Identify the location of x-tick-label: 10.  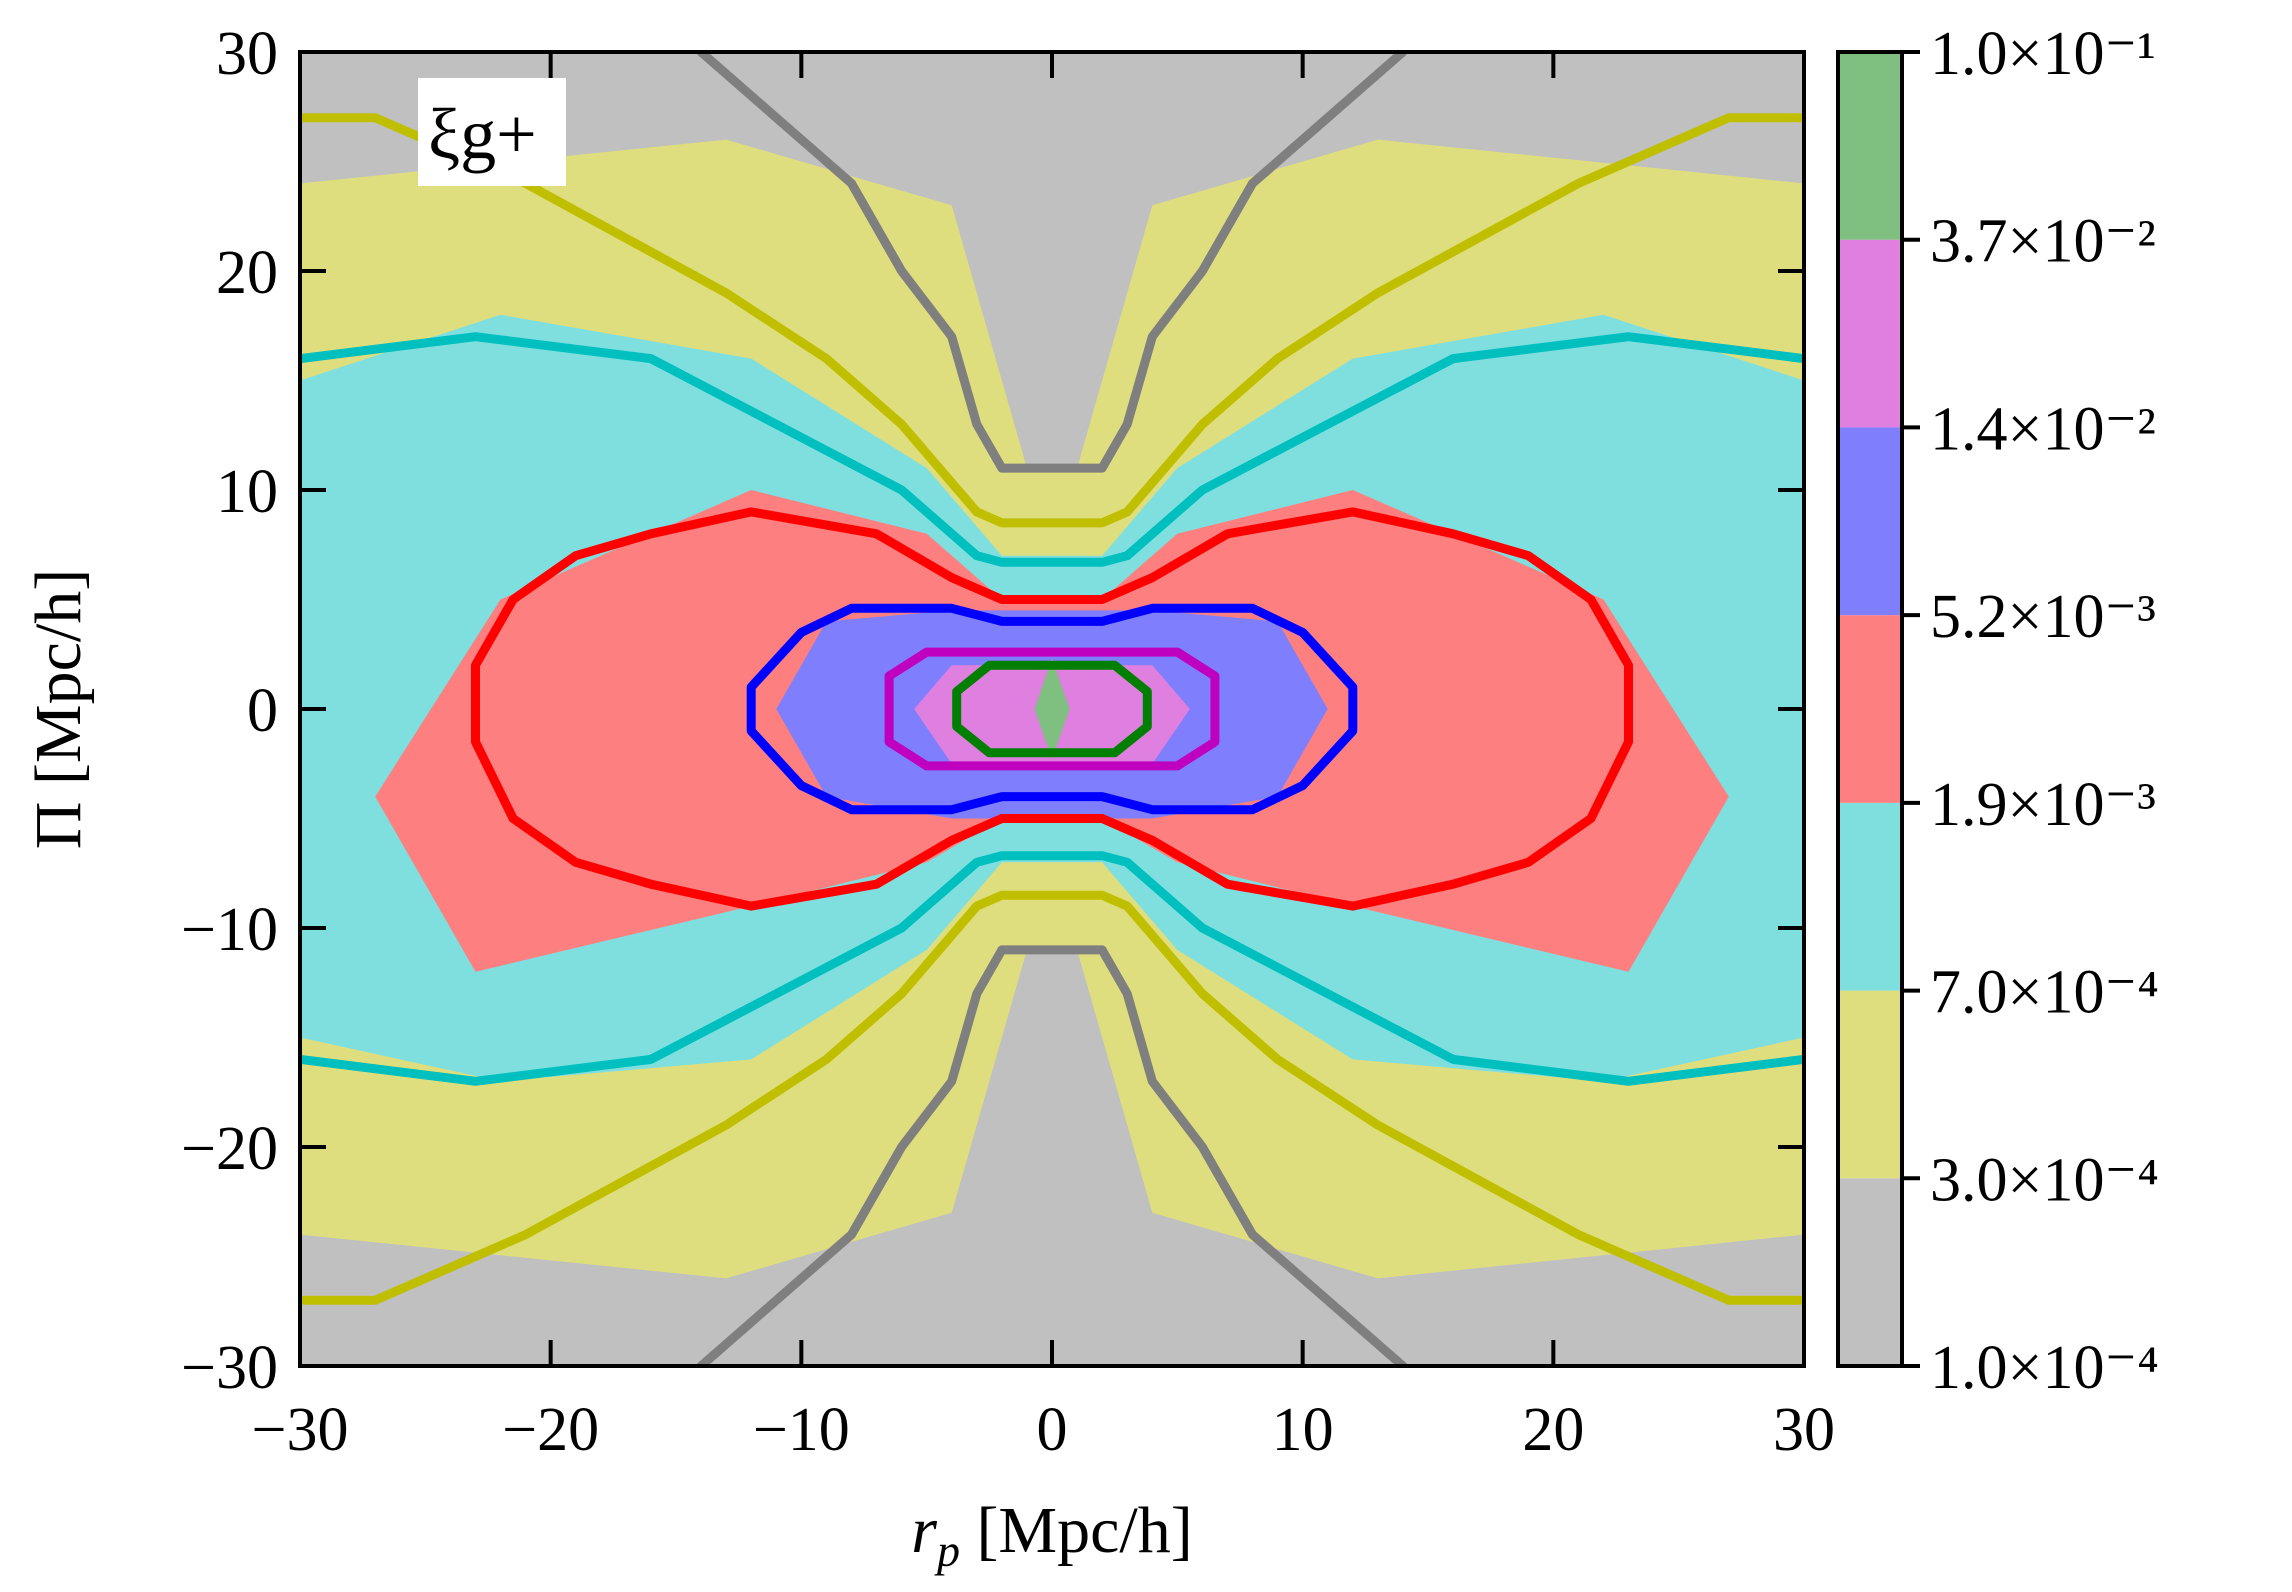
(1303, 1430).